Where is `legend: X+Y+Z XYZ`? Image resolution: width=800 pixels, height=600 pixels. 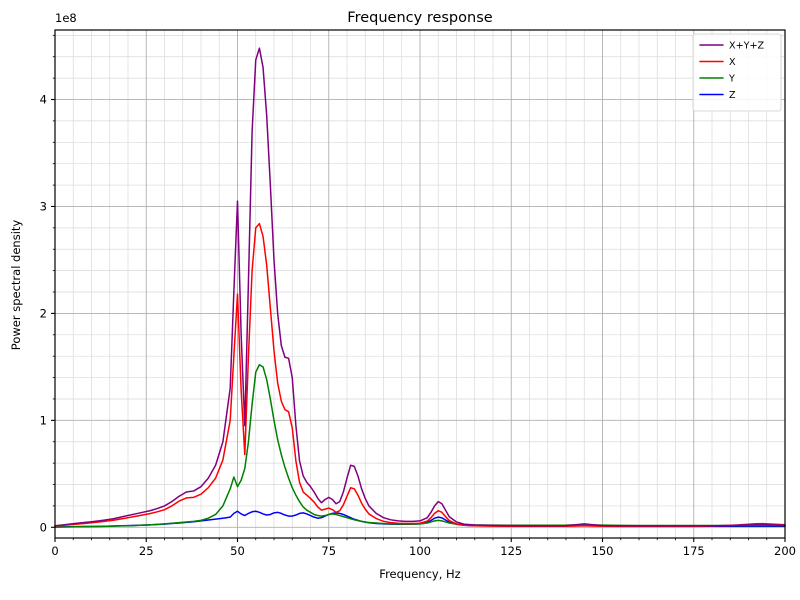
legend: X+Y+Z XYZ is located at coordinates (737, 72).